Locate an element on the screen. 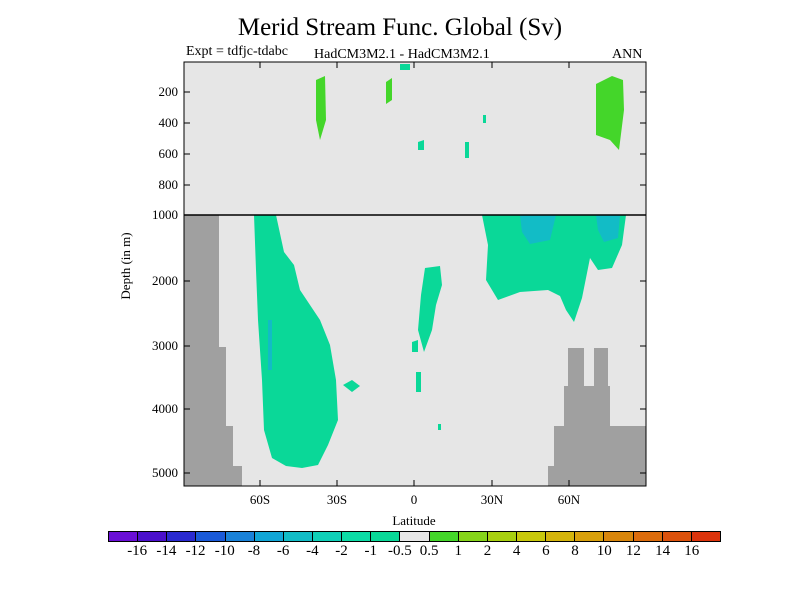 This screenshot has height=600, width=800. colorbar-label: 0.5 is located at coordinates (429, 551).